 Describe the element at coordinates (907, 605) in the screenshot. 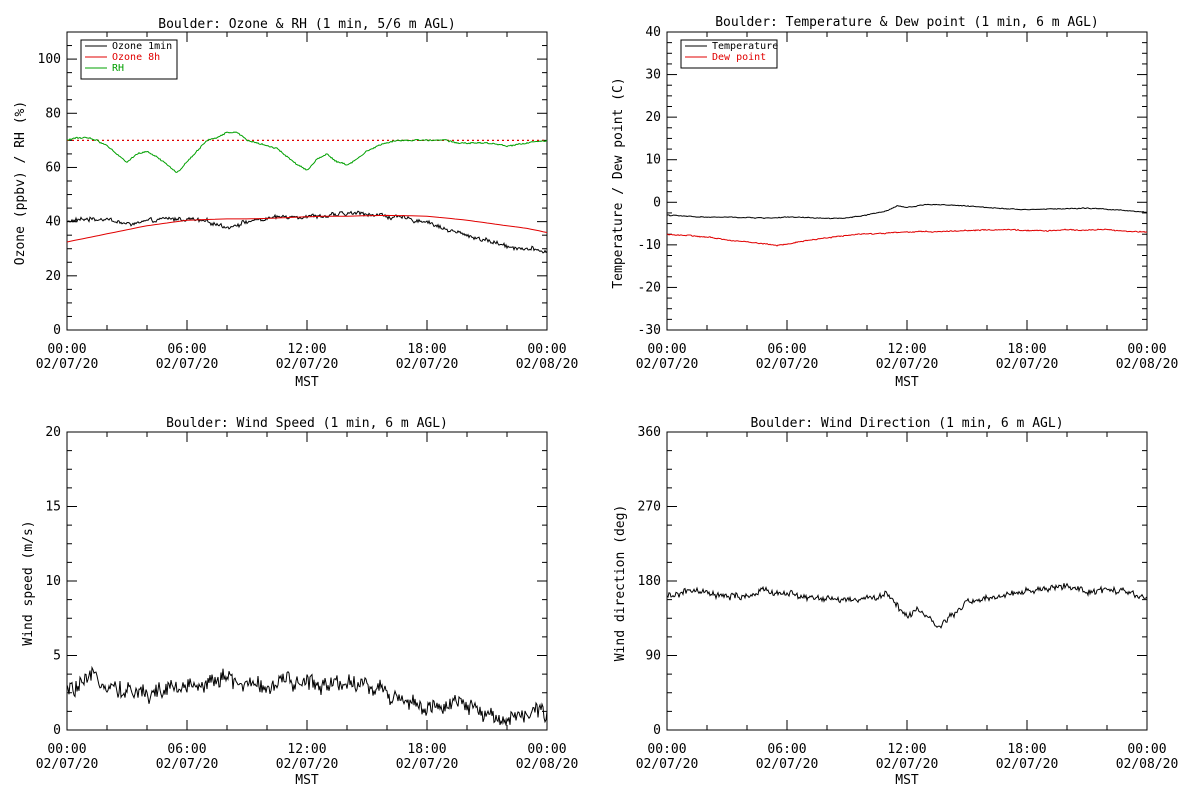

I see `wdir-series-line` at that location.